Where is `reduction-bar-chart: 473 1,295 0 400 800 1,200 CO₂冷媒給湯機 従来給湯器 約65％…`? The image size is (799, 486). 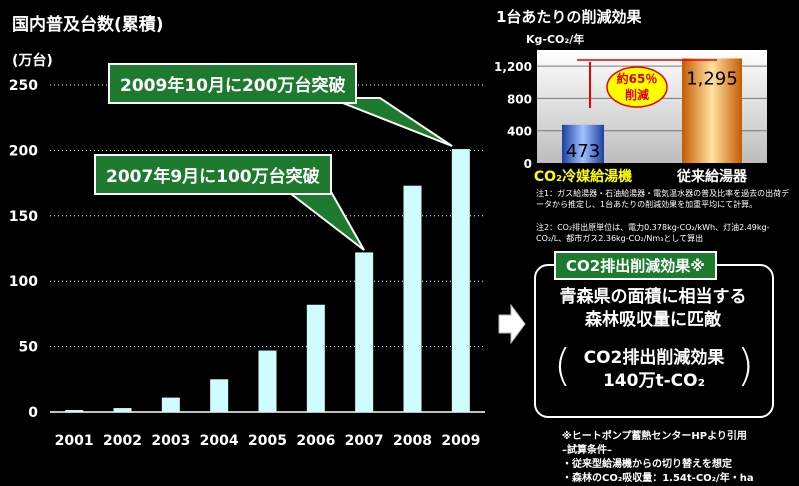
reduction-bar-chart: 473 1,295 0 400 800 1,200 CO₂冷媒給湯機 従来給湯器 約65％… is located at coordinates (630, 117).